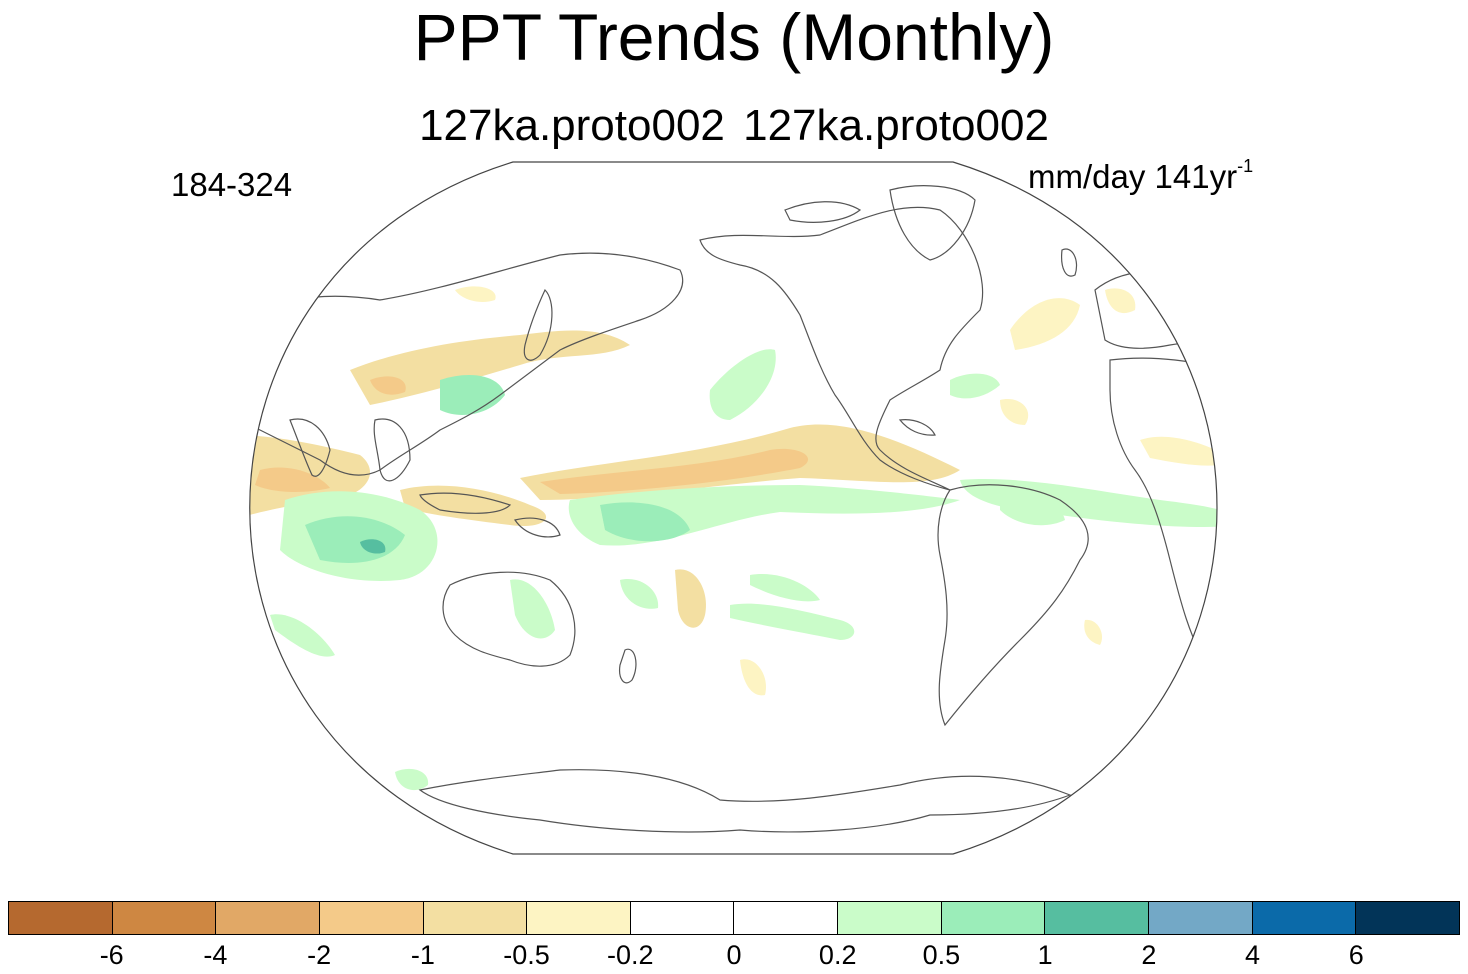 Image resolution: width=1468 pixels, height=974 pixels. What do you see at coordinates (412, 779) in the screenshot?
I see `wetting-region-antarctic-margin` at bounding box center [412, 779].